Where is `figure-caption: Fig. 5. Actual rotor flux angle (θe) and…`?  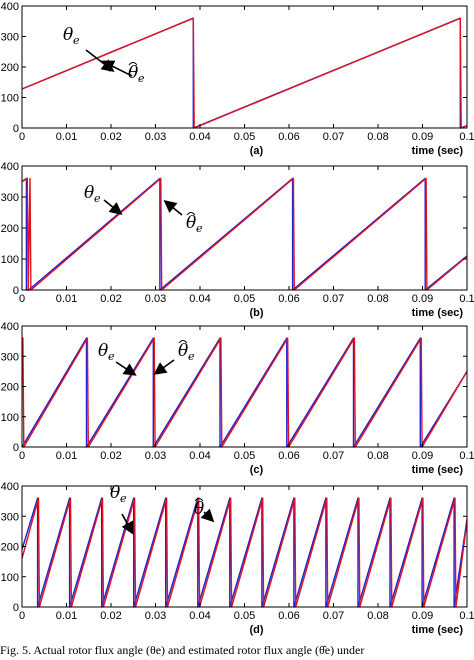 figure-caption: Fig. 5. Actual rotor flux angle (θe) and… is located at coordinates (182, 650).